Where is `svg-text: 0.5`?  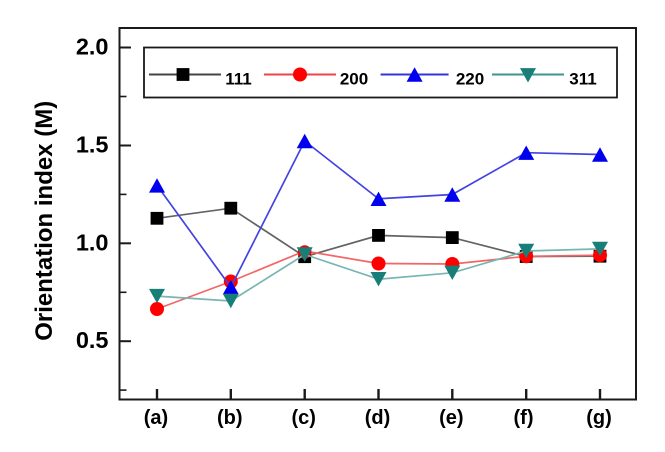
svg-text: 0.5 is located at coordinates (92, 340).